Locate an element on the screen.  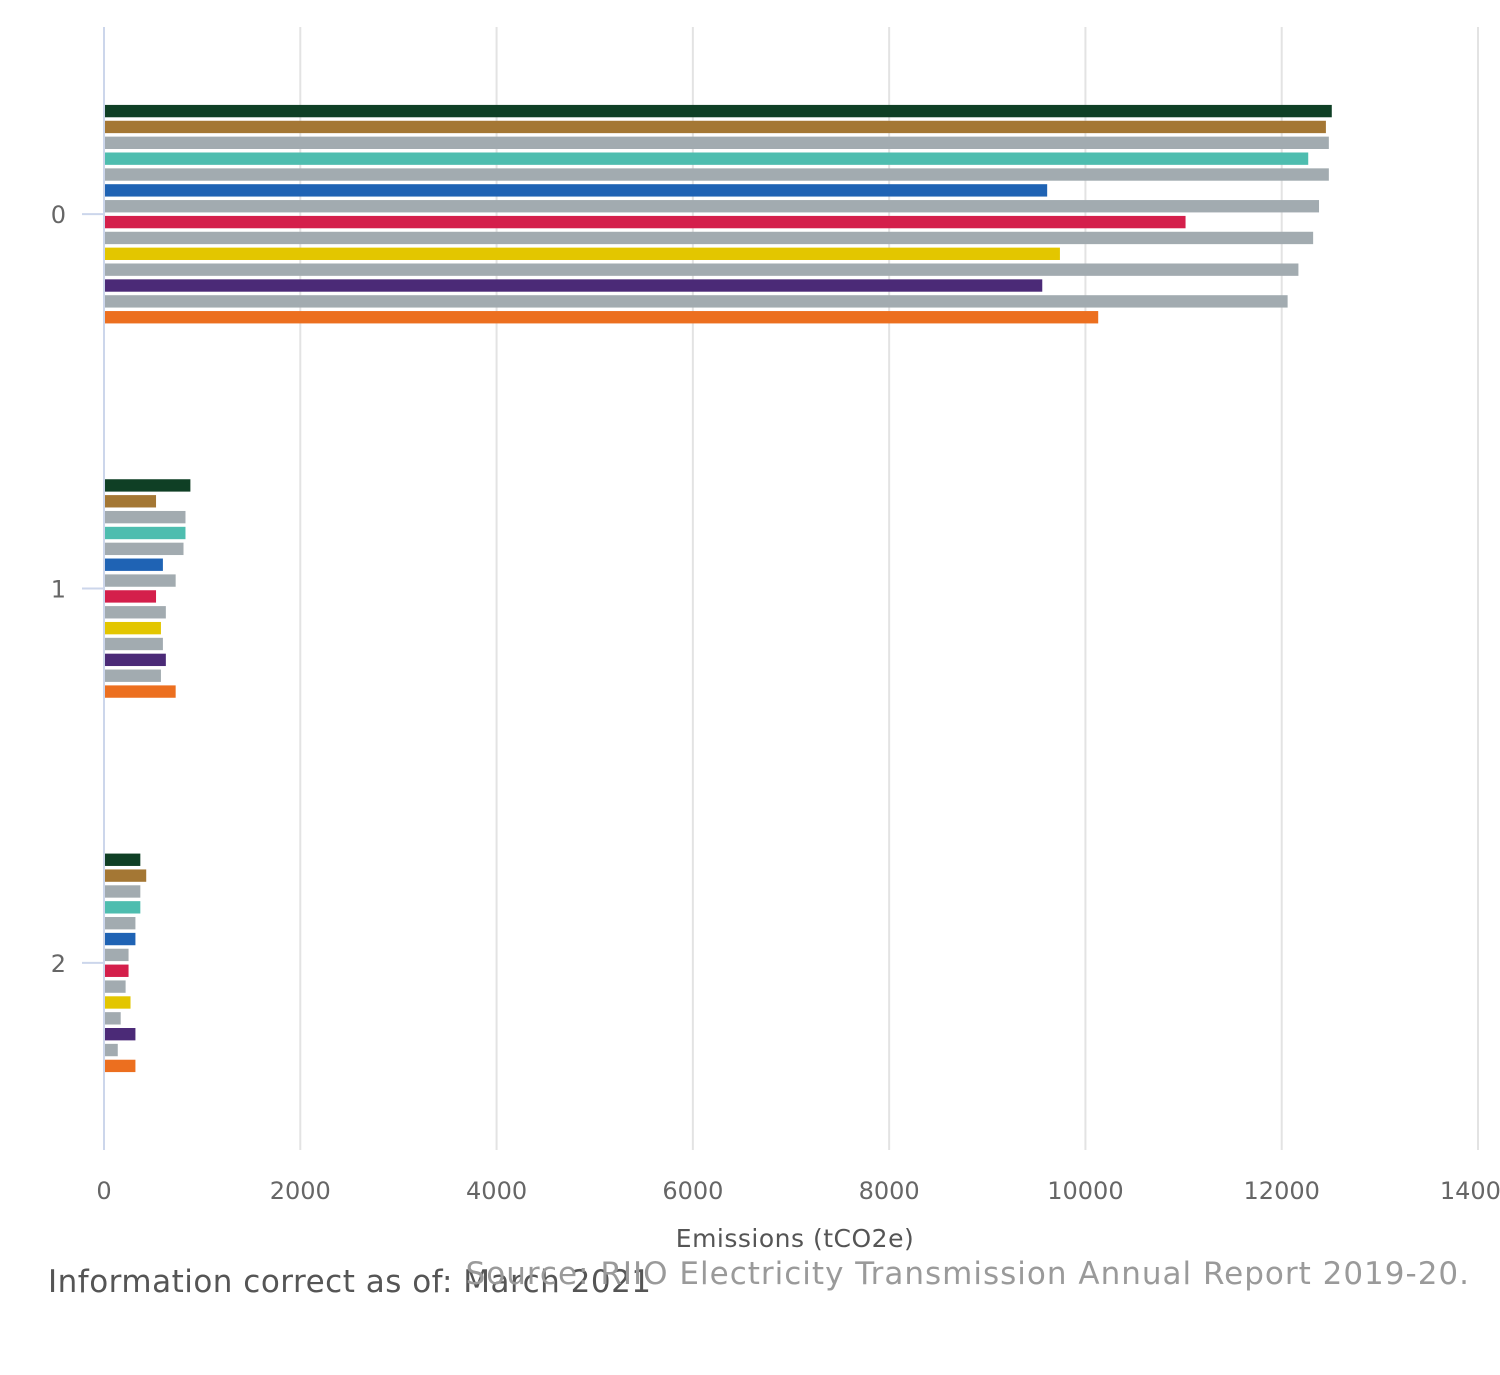
x-tick-label: 2000 is located at coordinates (300, 1191).